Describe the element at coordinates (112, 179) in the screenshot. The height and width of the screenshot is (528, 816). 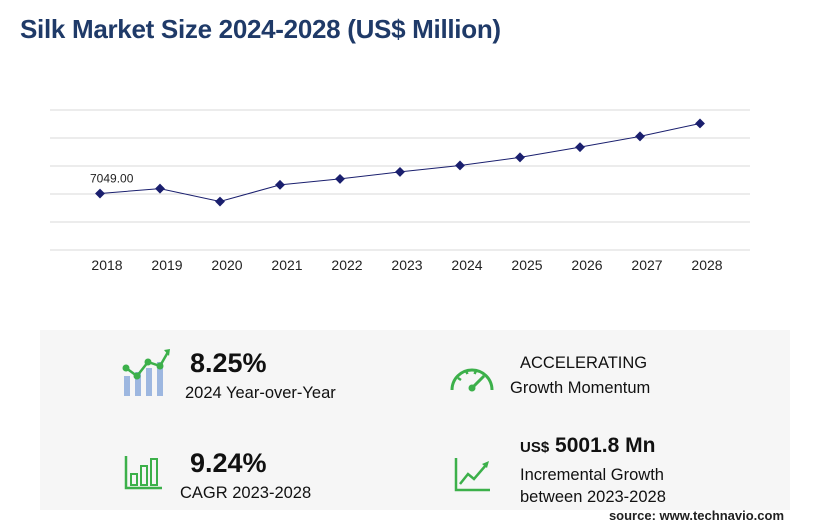
I see `data-label-2018: 7049.00` at that location.